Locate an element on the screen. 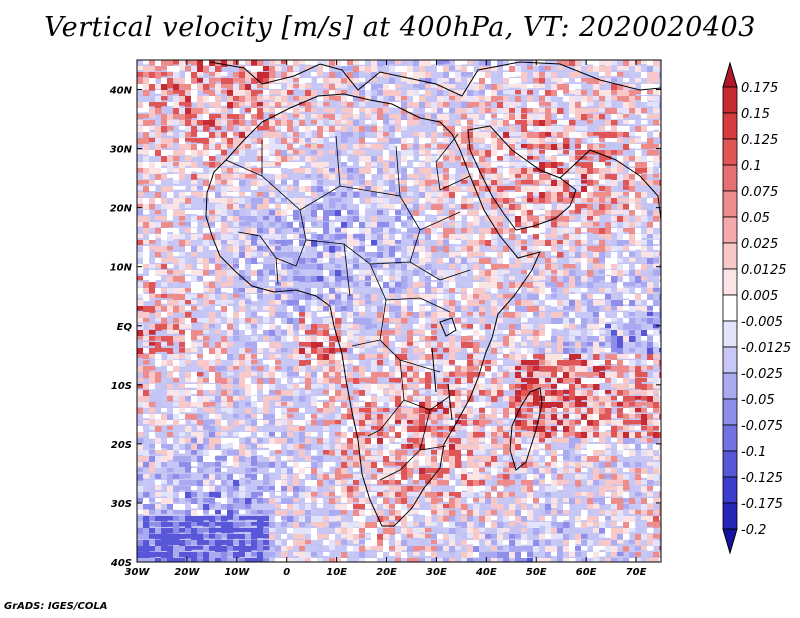  colorbar-label: 0.075 is located at coordinates (759, 192).